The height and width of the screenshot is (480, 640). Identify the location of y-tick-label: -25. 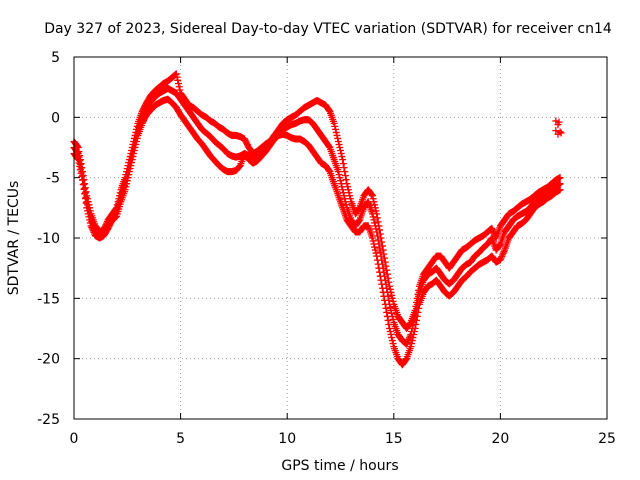
(48, 420).